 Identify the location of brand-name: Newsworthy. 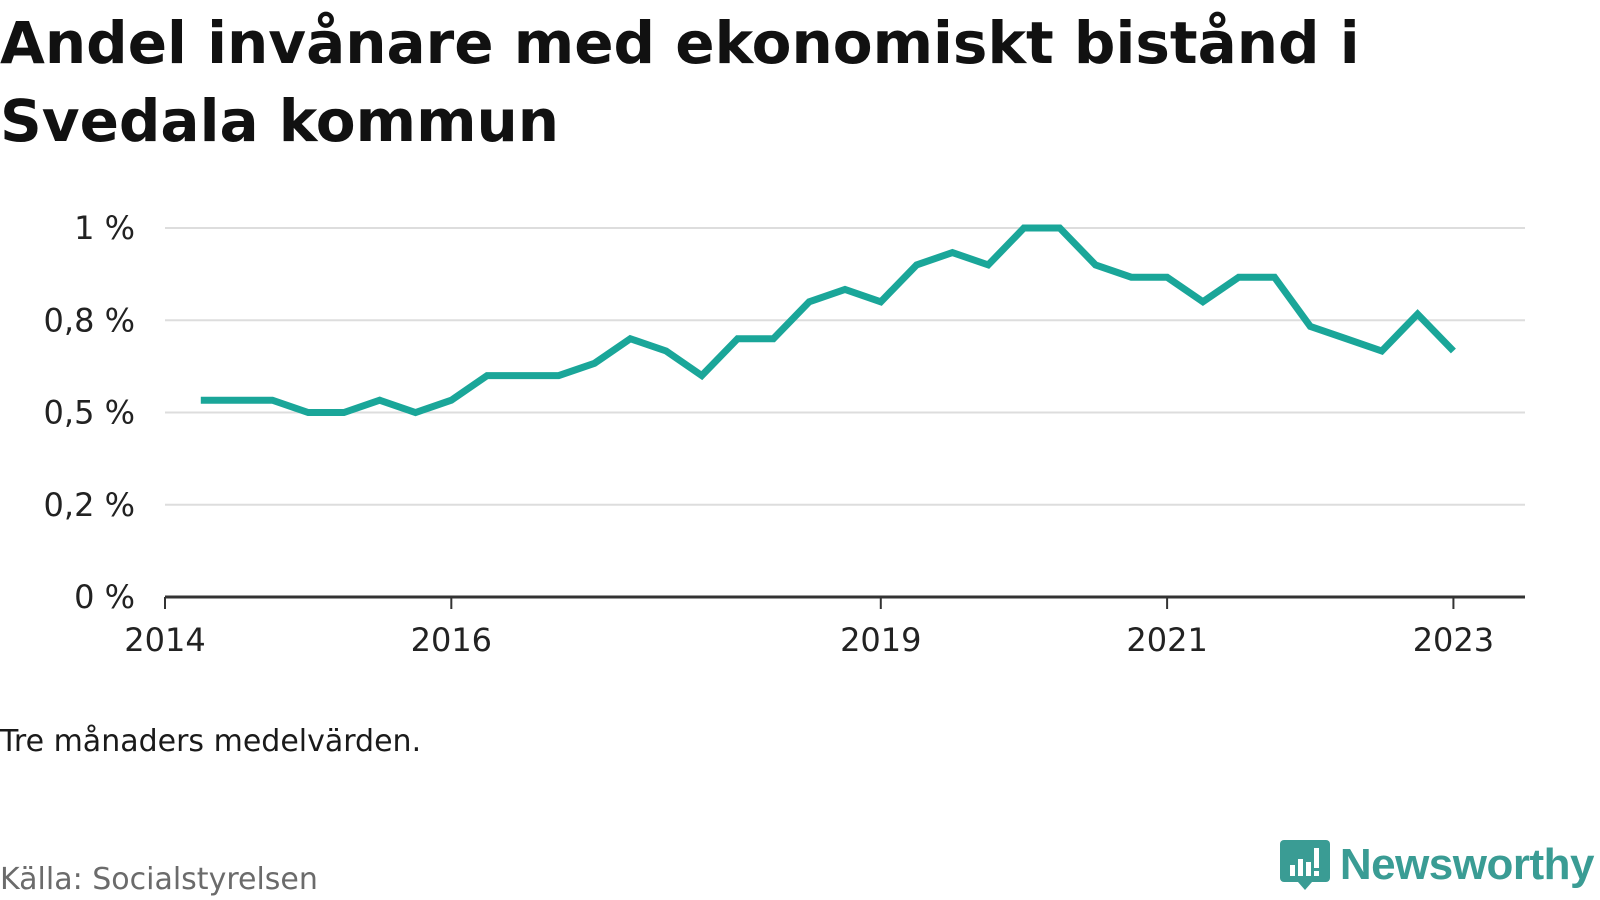
(1467, 864).